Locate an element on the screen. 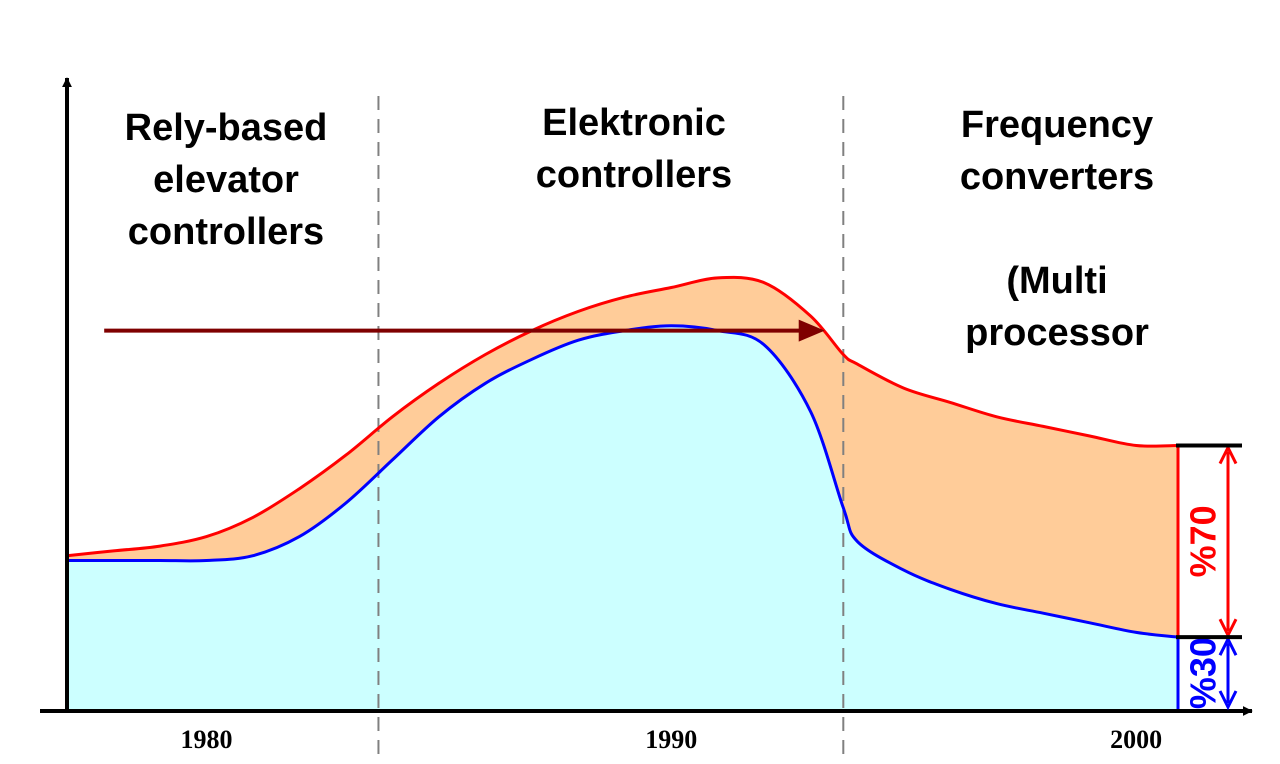 Image resolution: width=1280 pixels, height=764 pixels. era-label-0-line-2: controllers is located at coordinates (226, 232).